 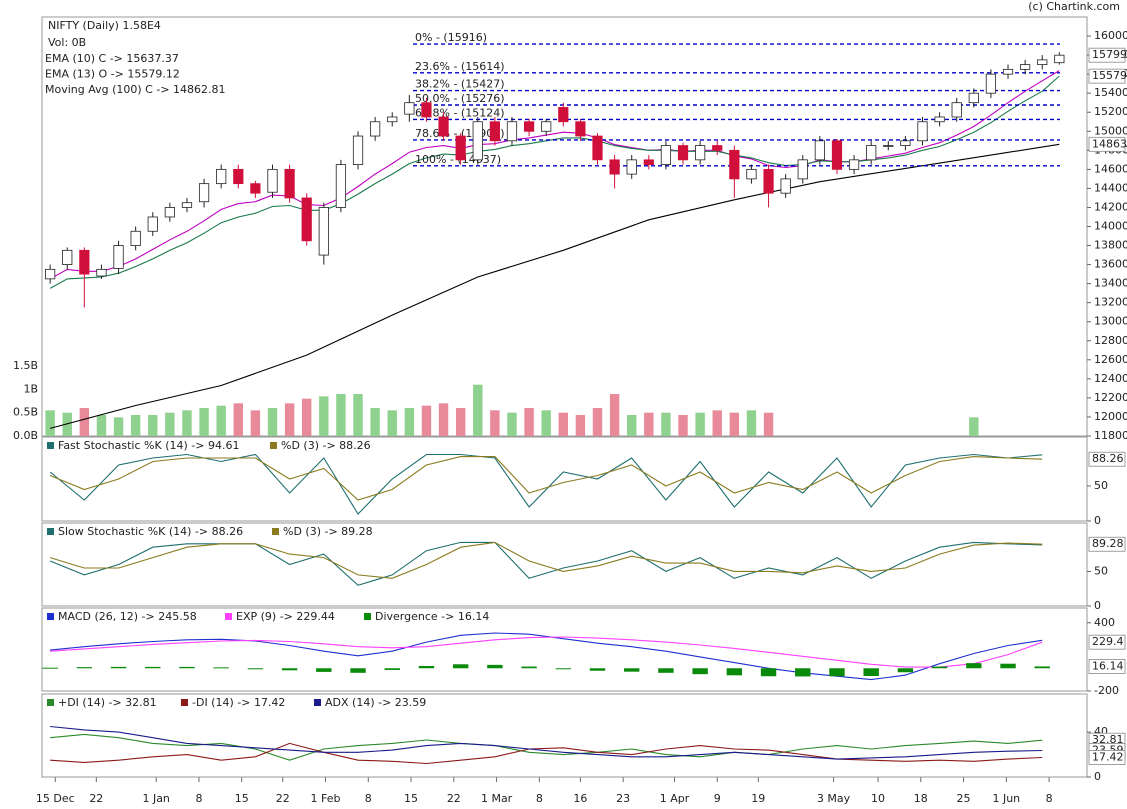 I want to click on y-tick-label: 12400, so click(x=1110, y=378).